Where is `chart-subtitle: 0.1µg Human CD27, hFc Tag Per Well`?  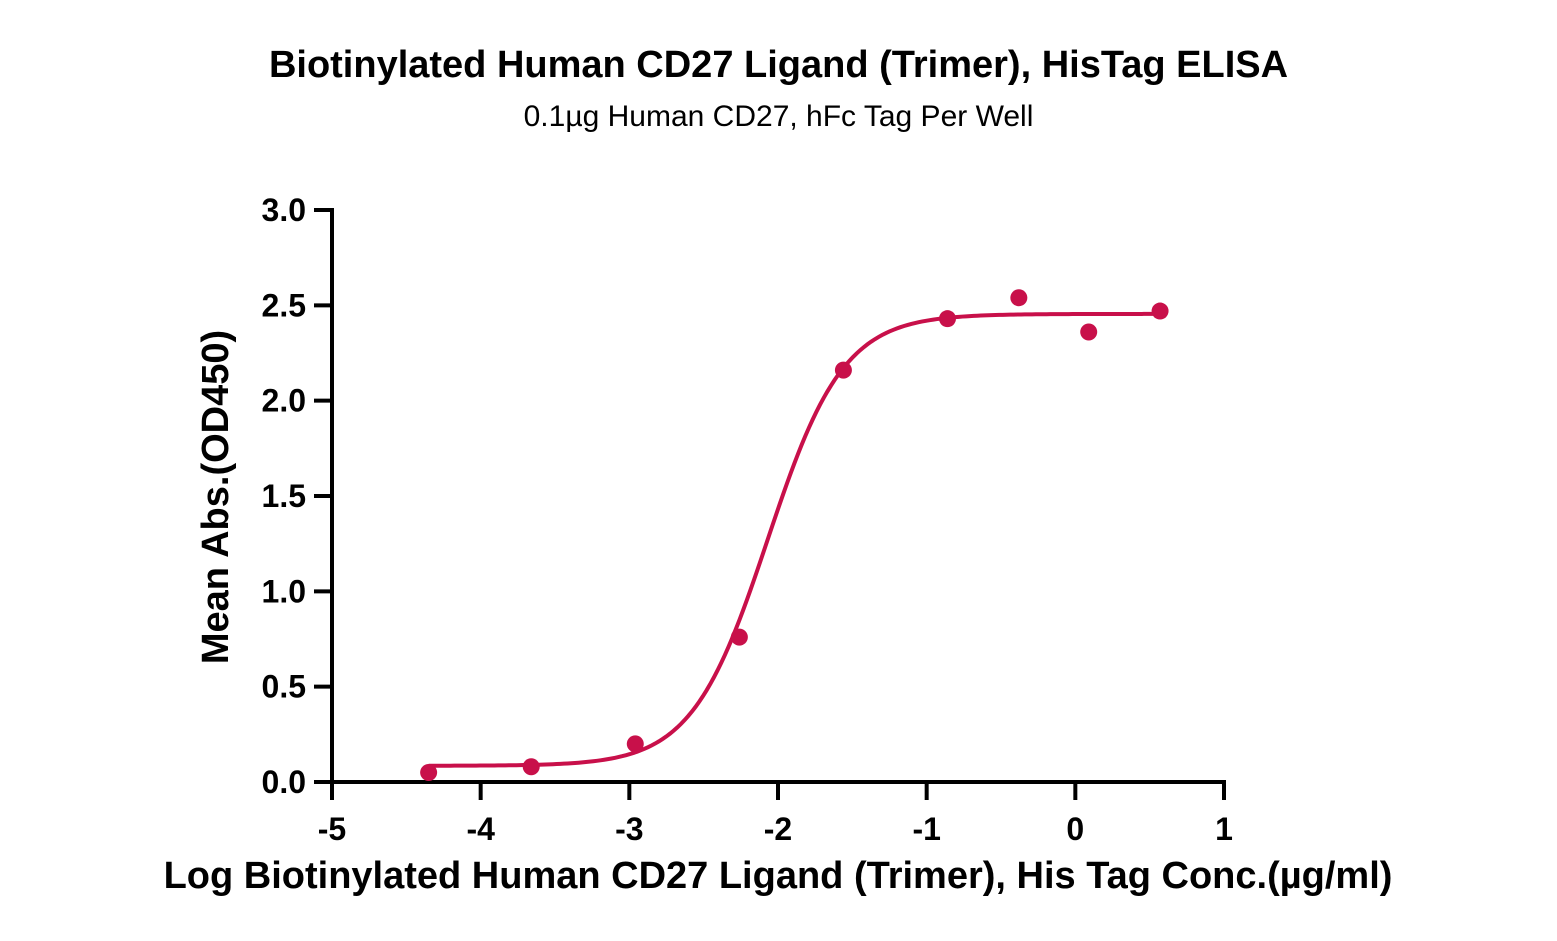 chart-subtitle: 0.1µg Human CD27, hFc Tag Per Well is located at coordinates (778, 116).